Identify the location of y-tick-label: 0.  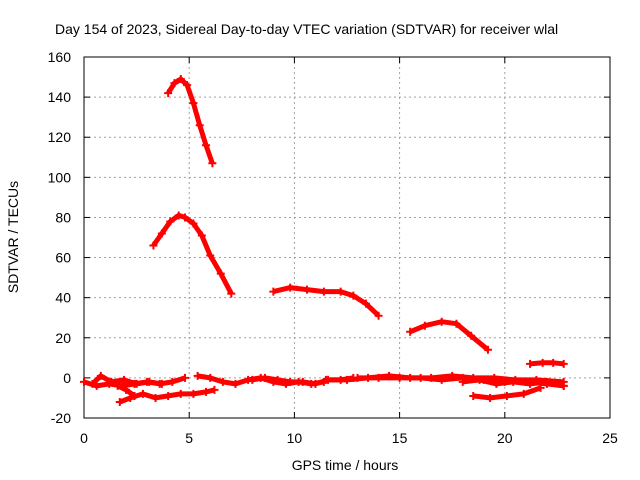
(67, 378).